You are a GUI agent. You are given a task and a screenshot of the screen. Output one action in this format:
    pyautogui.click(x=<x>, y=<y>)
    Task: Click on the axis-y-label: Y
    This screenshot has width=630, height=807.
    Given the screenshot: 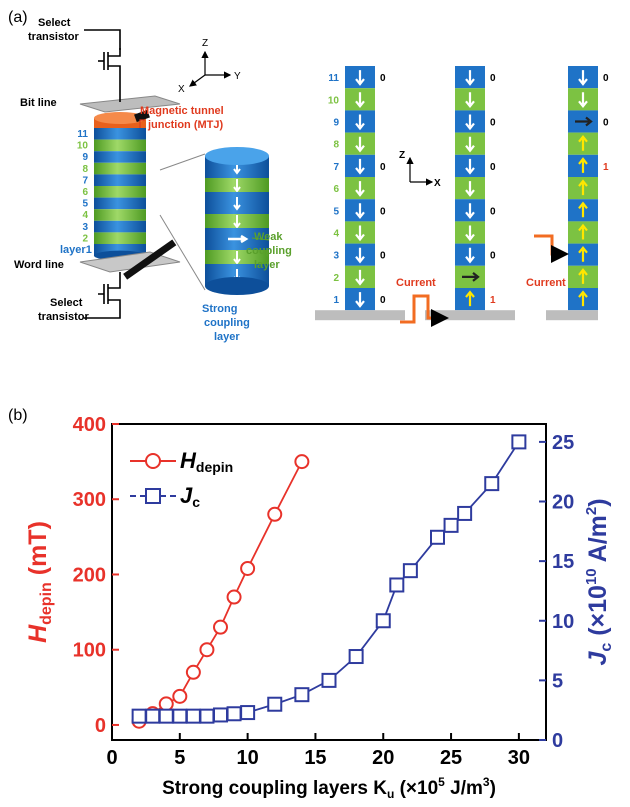 What is the action you would take?
    pyautogui.click(x=237, y=76)
    